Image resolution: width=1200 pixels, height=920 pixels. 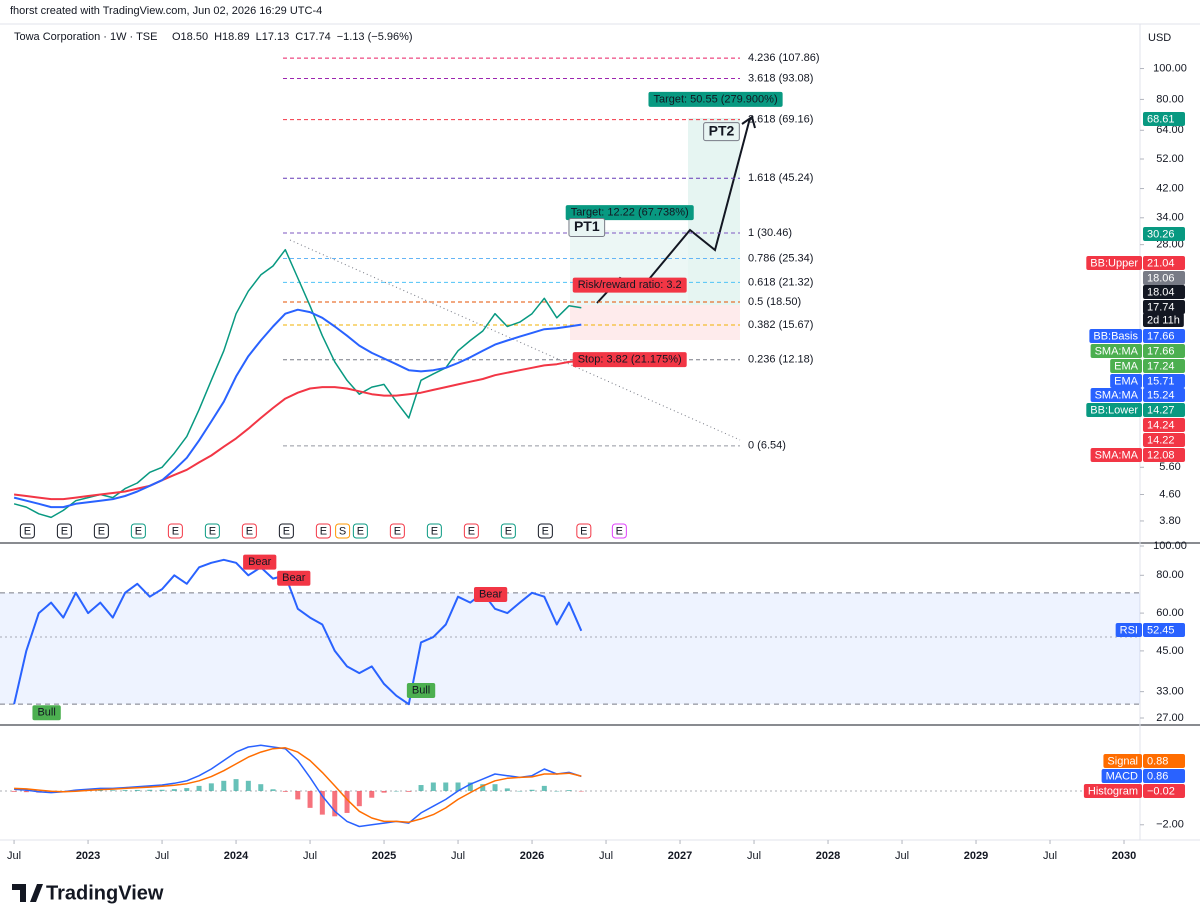 I want to click on price-tag-name: 2d 11h, so click(x=1163, y=320).